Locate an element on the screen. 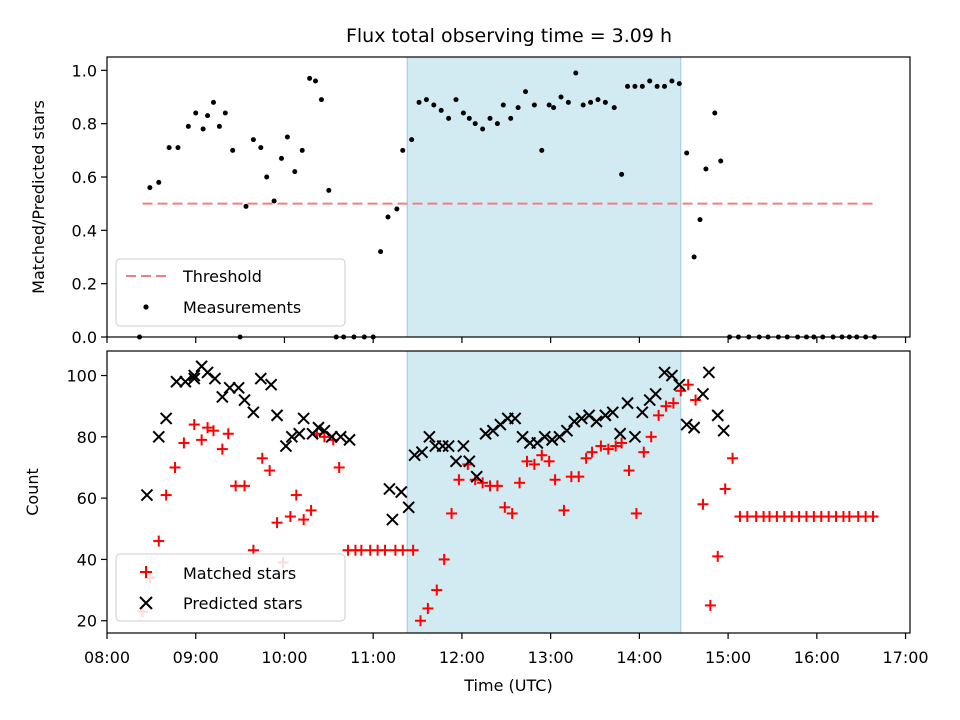  count-y-ticks: 20 40 60 80 100 is located at coordinates (86, 499).